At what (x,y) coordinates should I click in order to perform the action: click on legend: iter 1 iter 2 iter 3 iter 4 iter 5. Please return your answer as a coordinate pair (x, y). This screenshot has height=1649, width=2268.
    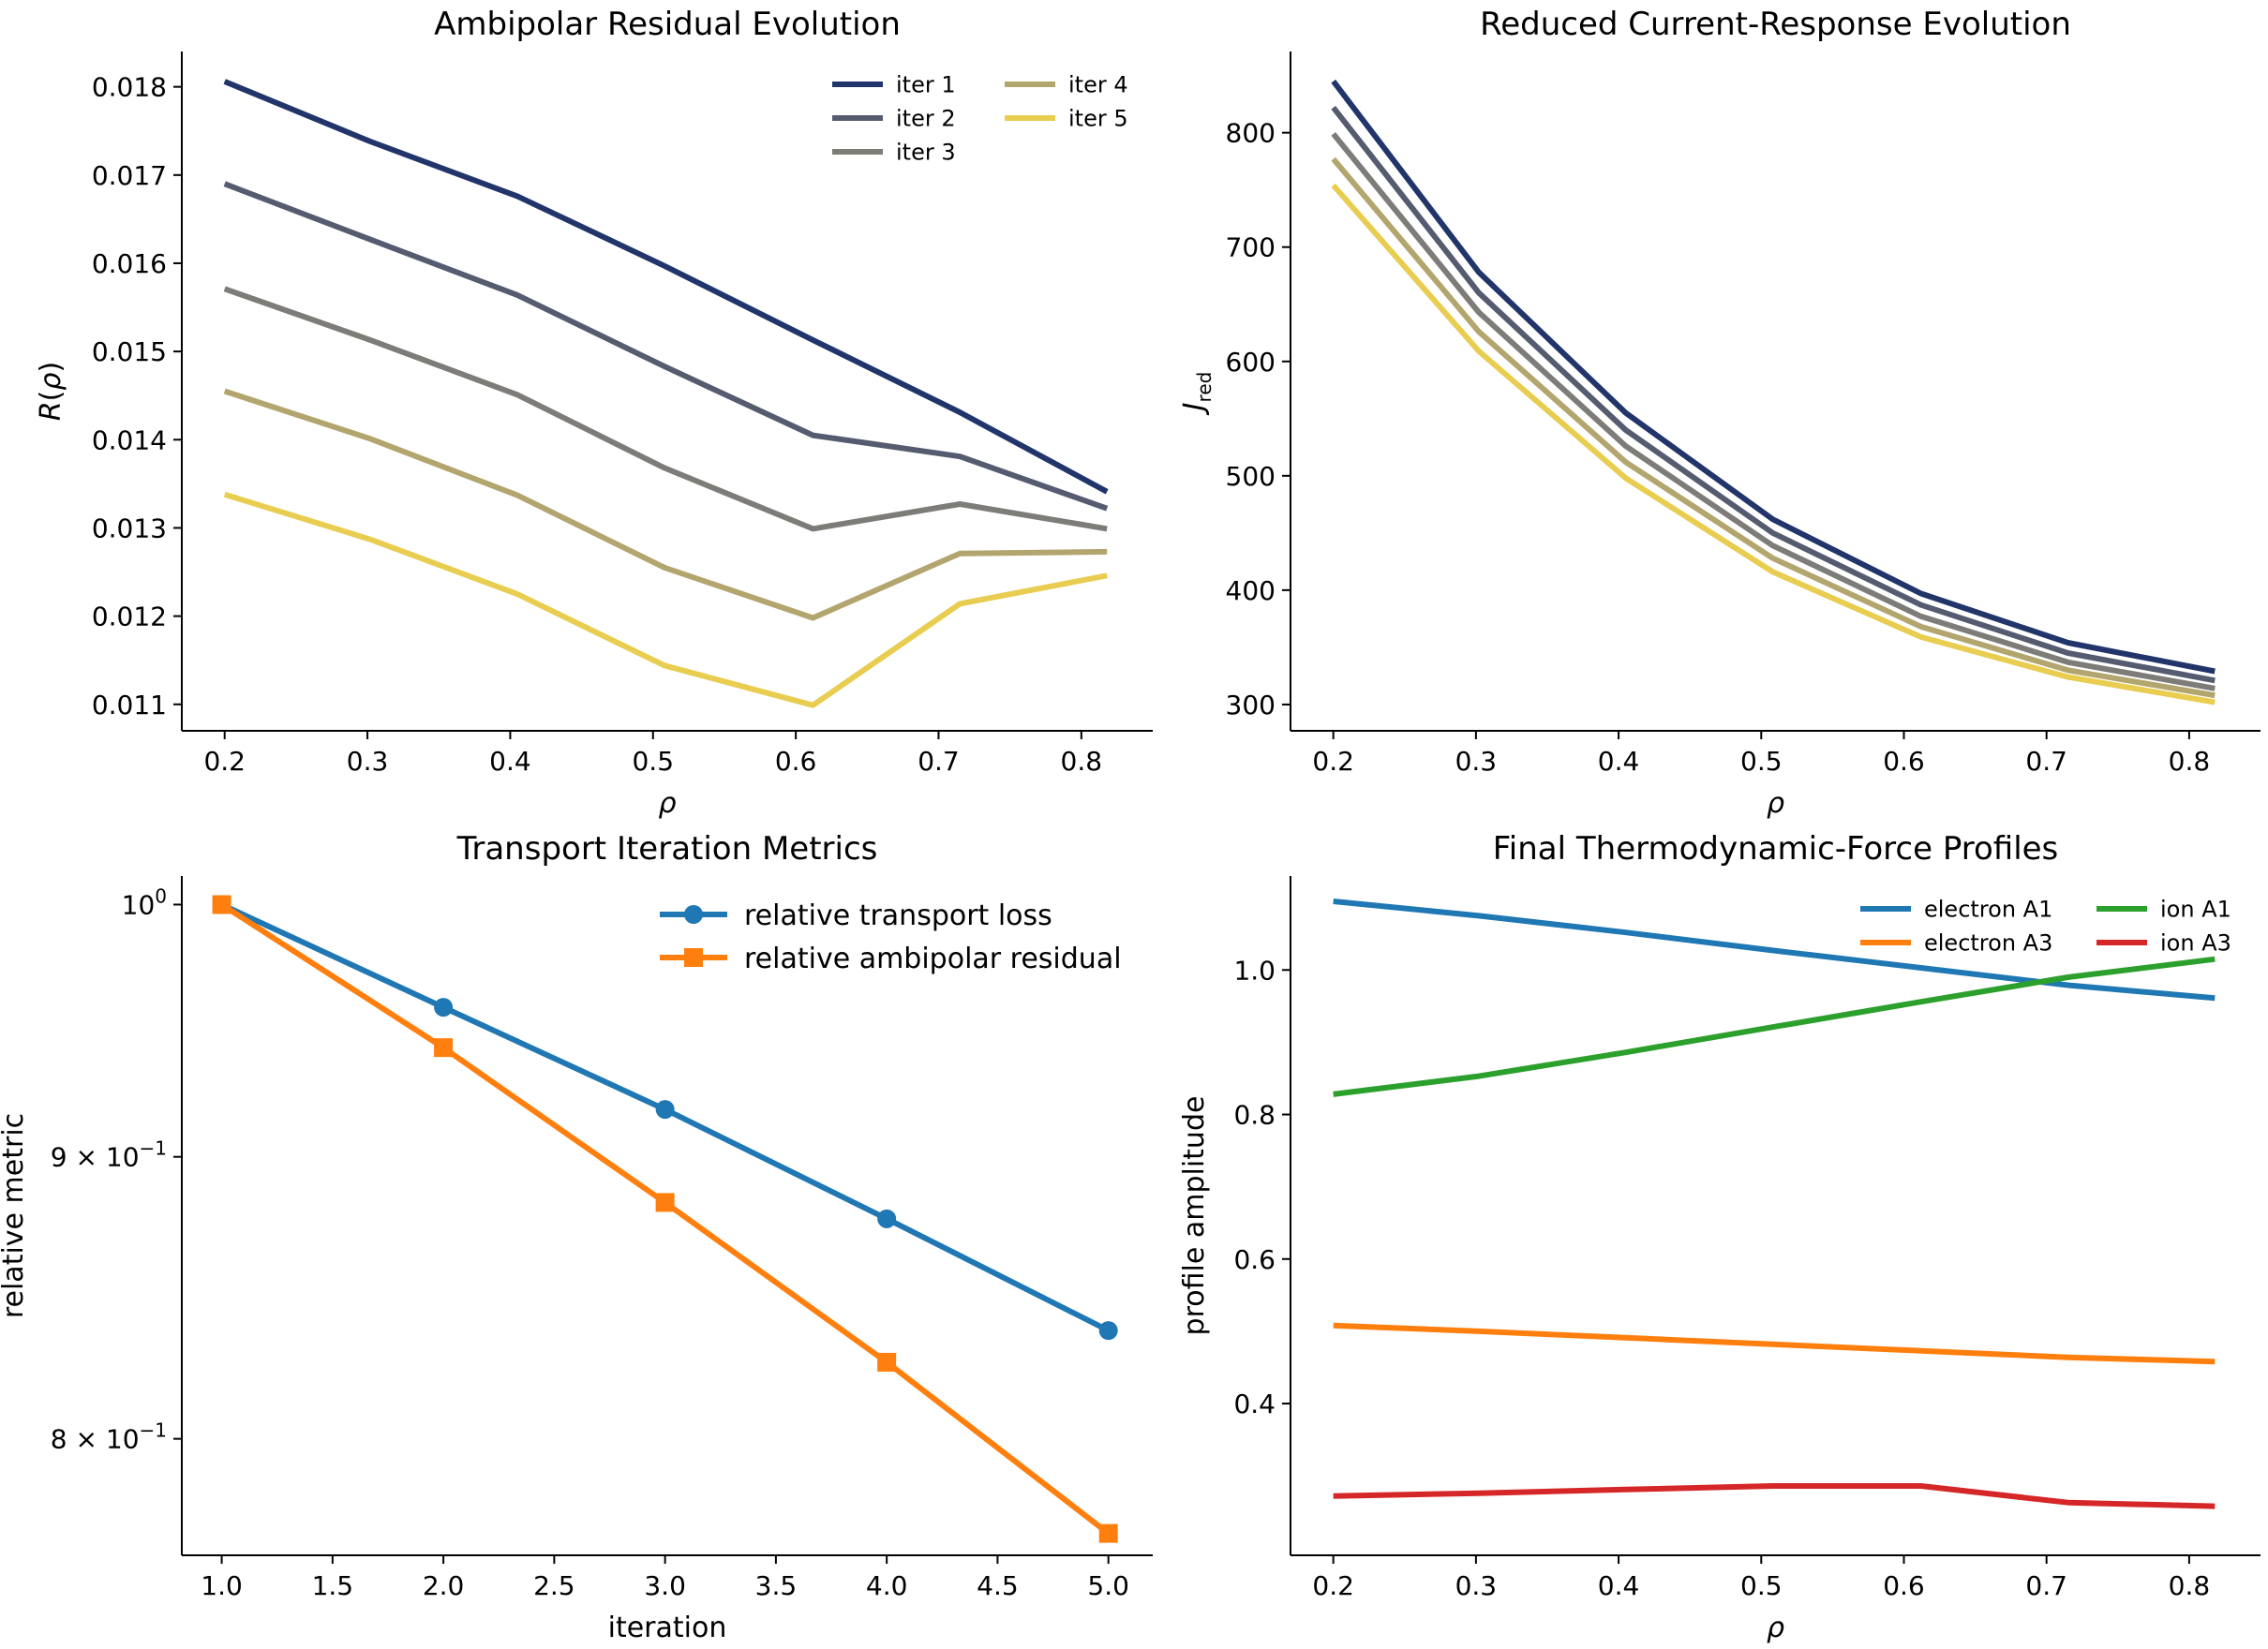
    Looking at the image, I should click on (980, 119).